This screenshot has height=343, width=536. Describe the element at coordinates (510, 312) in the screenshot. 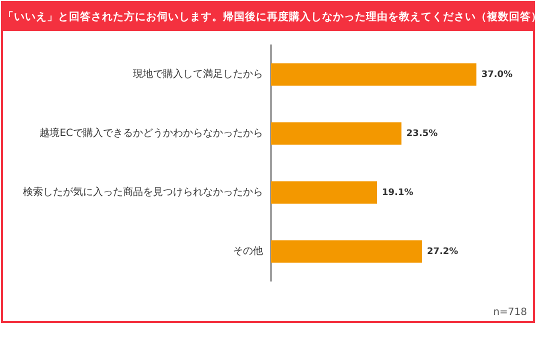

I see `text: n=718` at that location.